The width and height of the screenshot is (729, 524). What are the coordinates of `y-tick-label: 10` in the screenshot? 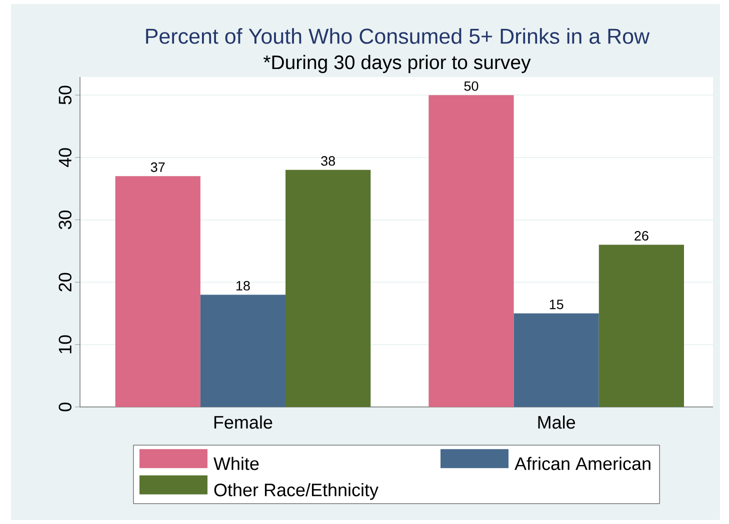 It's located at (65, 344).